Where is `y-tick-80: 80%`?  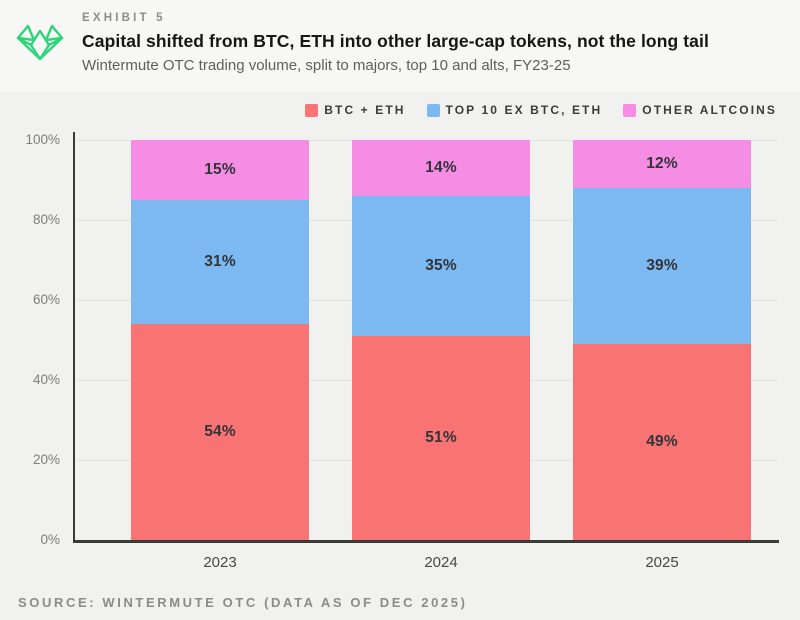
y-tick-80: 80% is located at coordinates (46, 219).